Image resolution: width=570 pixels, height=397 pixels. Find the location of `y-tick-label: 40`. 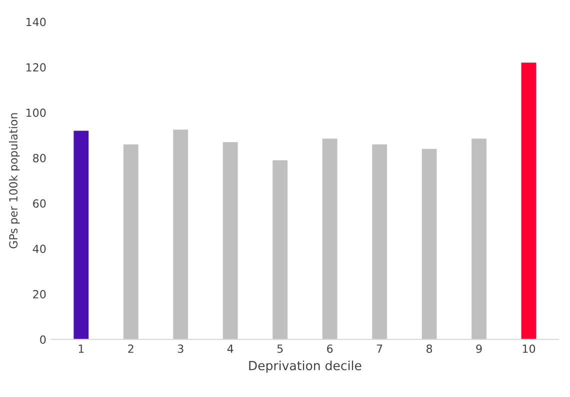

y-tick-label: 40 is located at coordinates (39, 249).